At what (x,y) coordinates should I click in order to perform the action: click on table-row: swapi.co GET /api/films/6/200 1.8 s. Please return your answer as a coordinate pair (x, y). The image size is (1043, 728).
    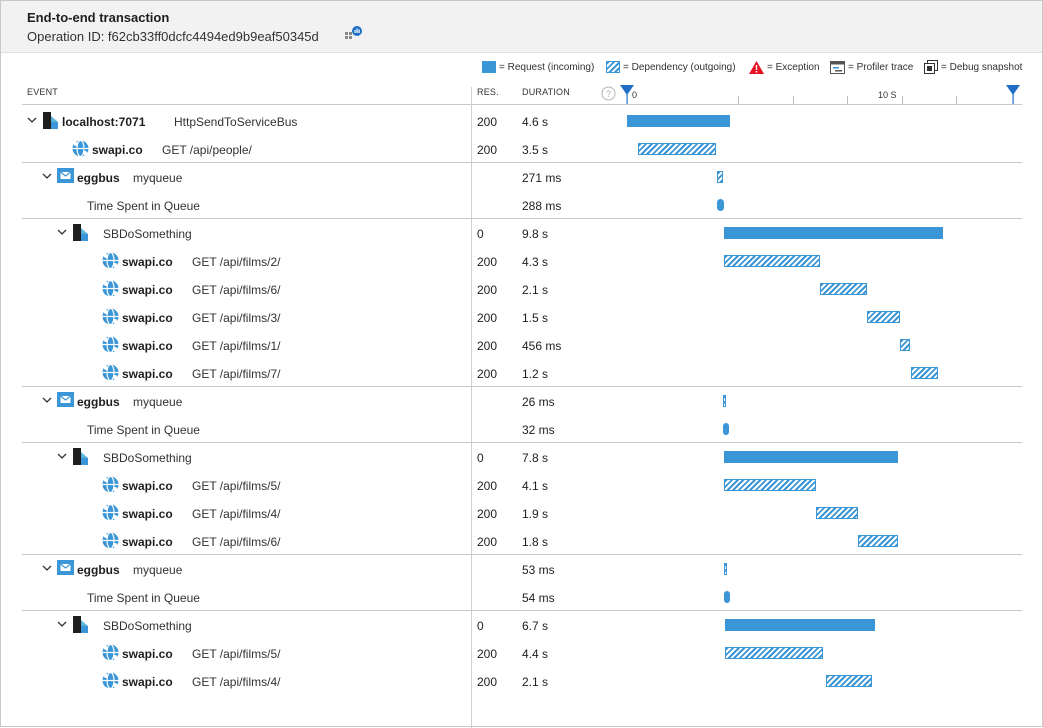
    Looking at the image, I should click on (521, 541).